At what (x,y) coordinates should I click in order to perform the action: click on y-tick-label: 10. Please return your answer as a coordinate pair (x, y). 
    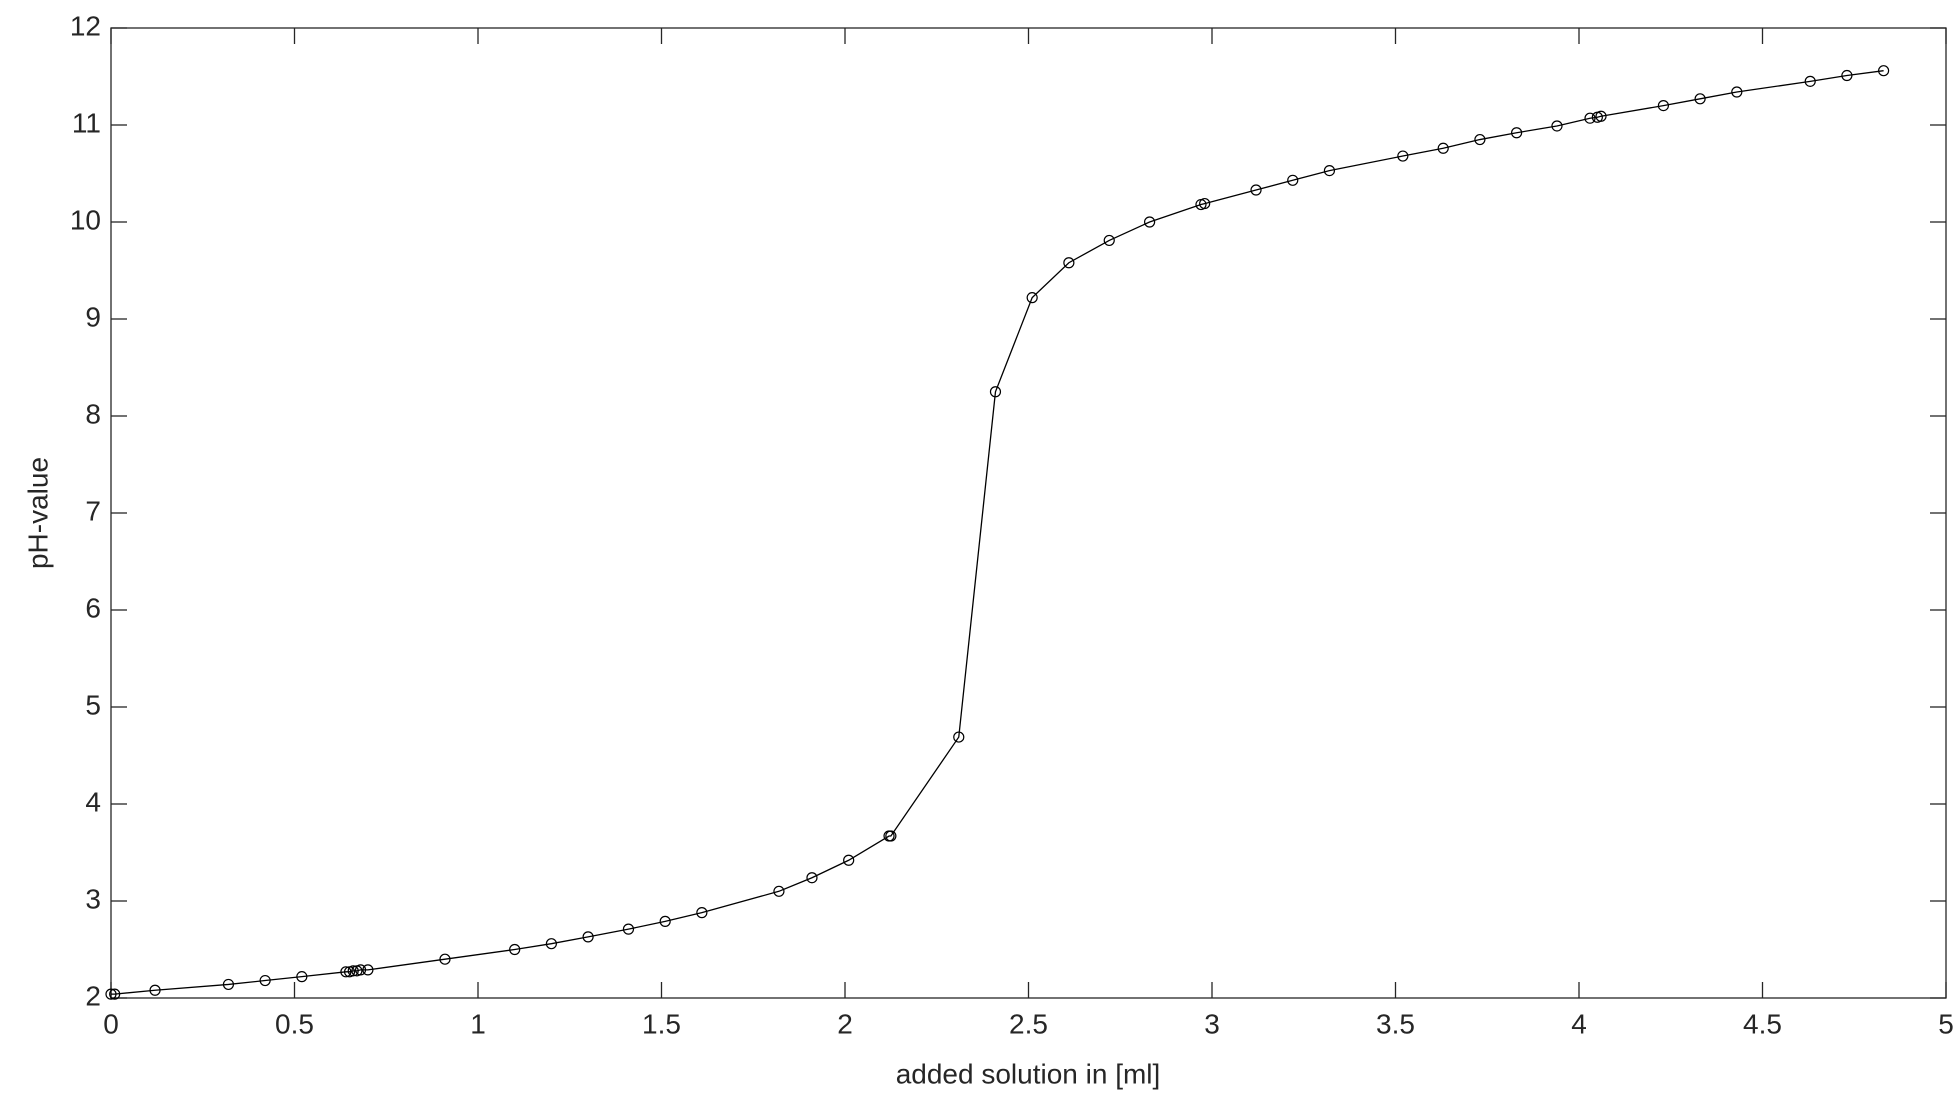
    Looking at the image, I should click on (85, 219).